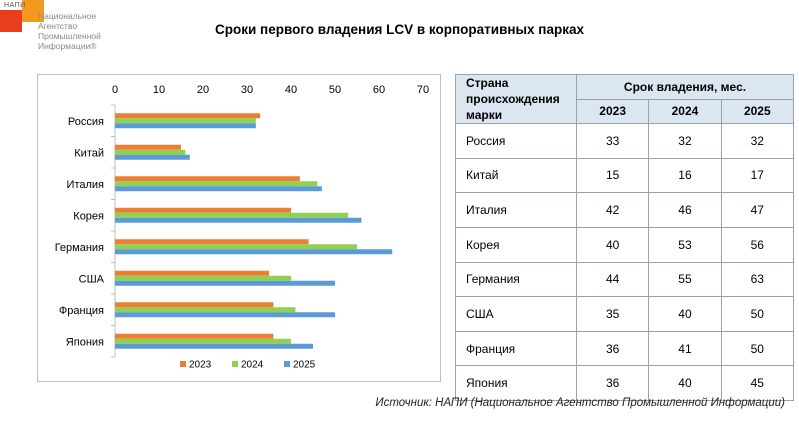 Image resolution: width=799 pixels, height=421 pixels. What do you see at coordinates (685, 87) in the screenshot?
I see `header-period: Срок владения, мес.` at bounding box center [685, 87].